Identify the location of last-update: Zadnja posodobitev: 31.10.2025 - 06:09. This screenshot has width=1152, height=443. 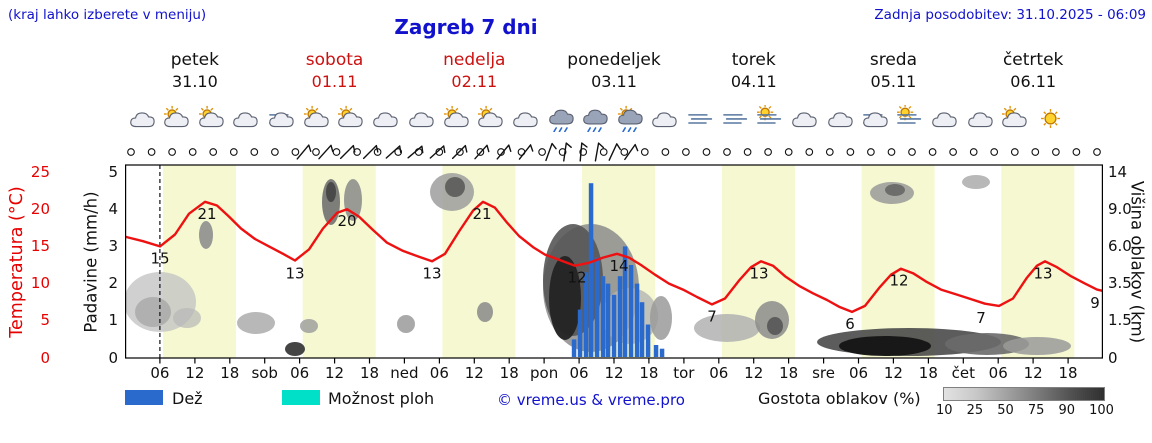
(1010, 15).